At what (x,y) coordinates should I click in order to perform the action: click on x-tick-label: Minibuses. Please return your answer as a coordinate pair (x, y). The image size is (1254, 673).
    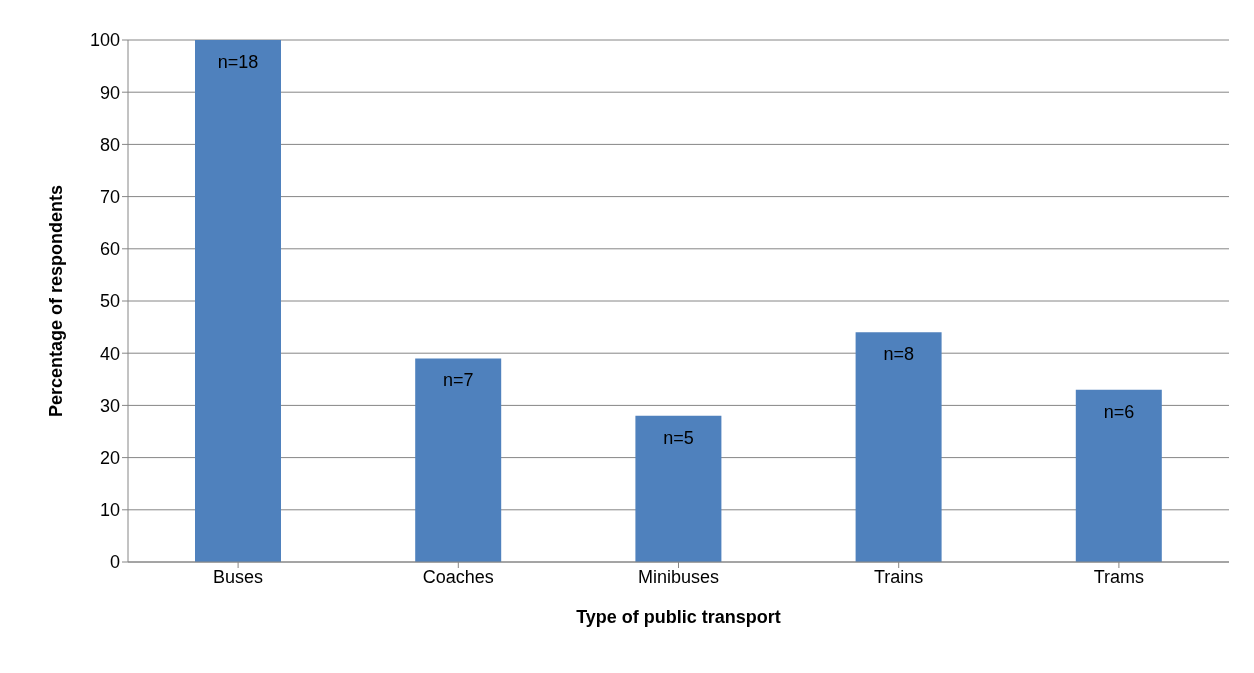
    Looking at the image, I should click on (678, 576).